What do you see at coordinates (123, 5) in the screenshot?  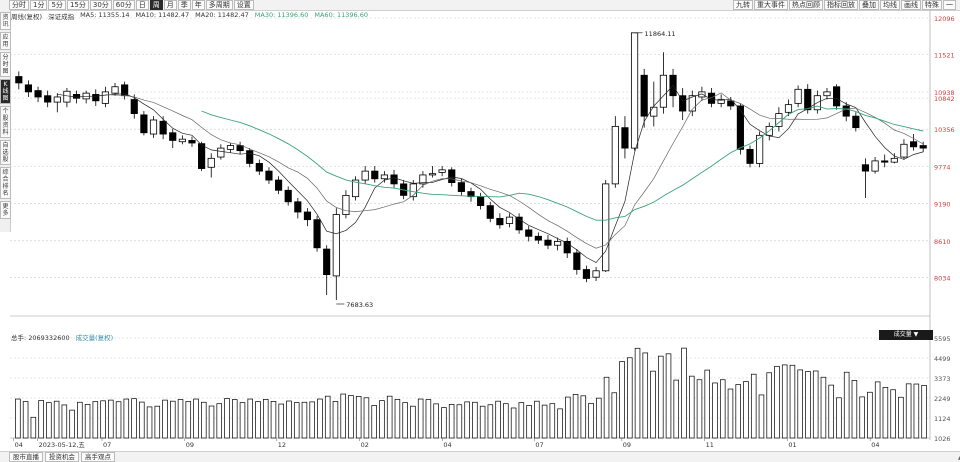 I see `period-tab: 60分` at bounding box center [123, 5].